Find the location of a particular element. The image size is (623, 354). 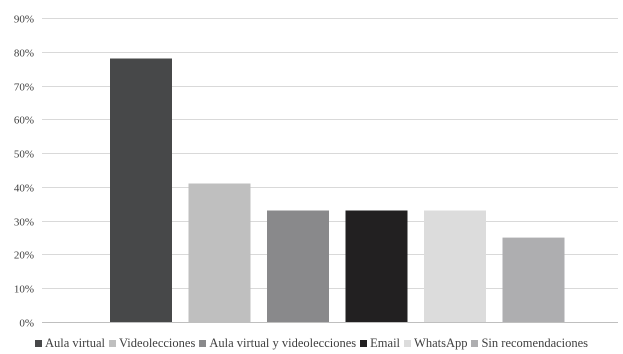

legend-item: Videolecciones is located at coordinates (152, 343).